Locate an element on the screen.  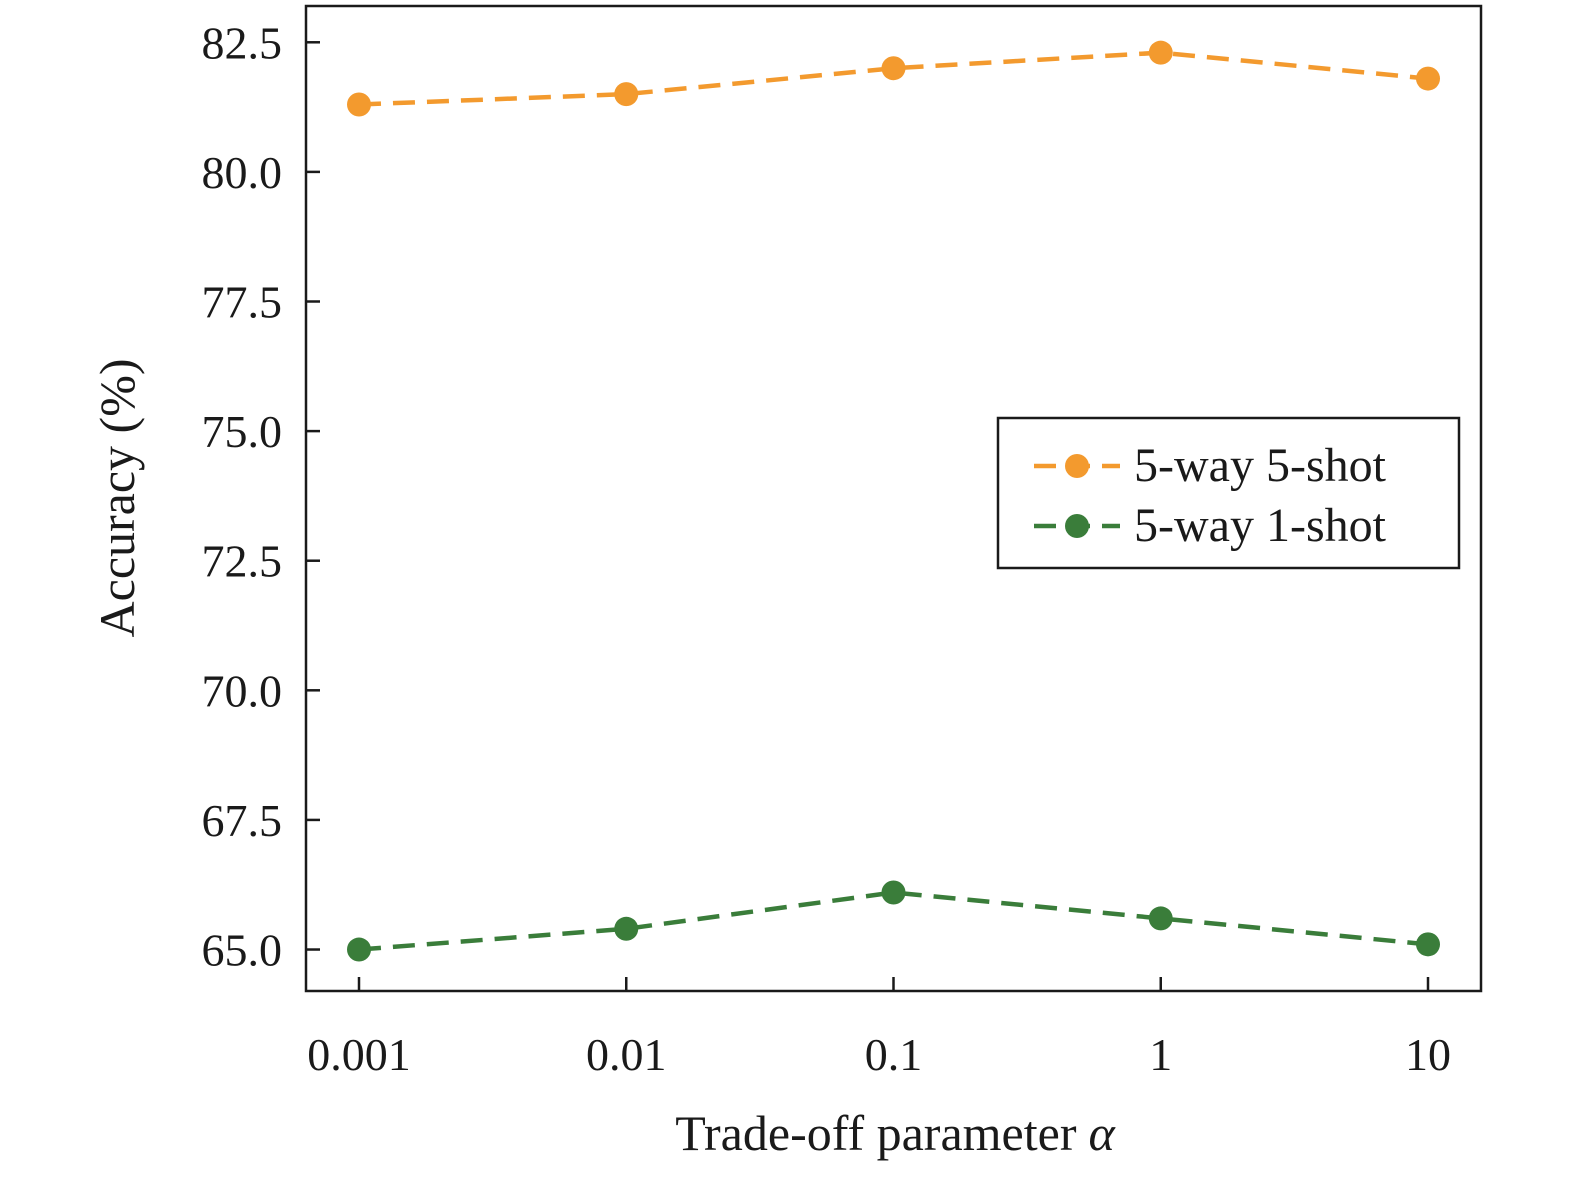
x-axis-label: Trade-off parameter α is located at coordinates (895, 1133).